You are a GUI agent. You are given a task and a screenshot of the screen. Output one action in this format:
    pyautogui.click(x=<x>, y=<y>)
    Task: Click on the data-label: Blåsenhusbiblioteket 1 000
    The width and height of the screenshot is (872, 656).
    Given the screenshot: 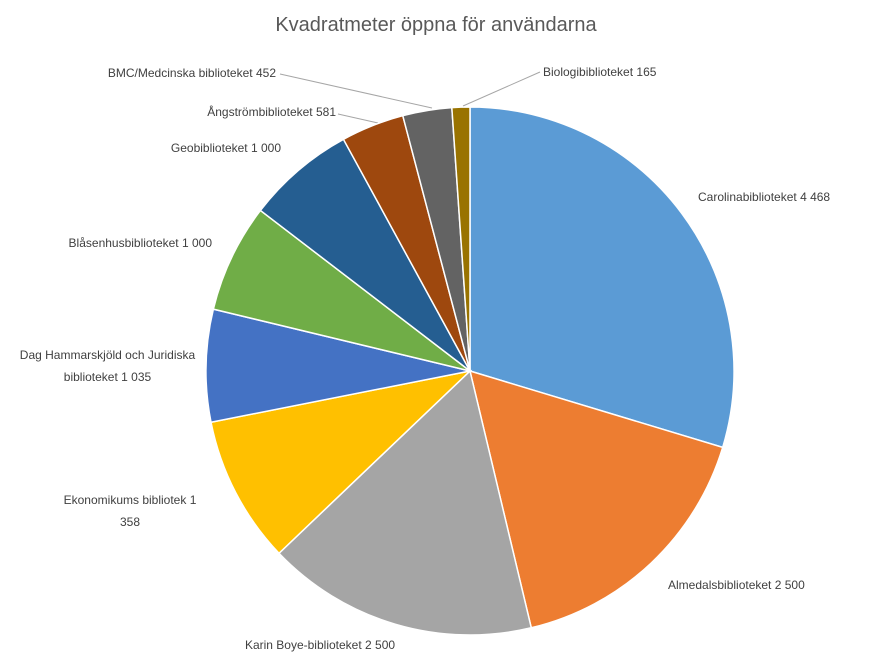 What is the action you would take?
    pyautogui.click(x=116, y=243)
    